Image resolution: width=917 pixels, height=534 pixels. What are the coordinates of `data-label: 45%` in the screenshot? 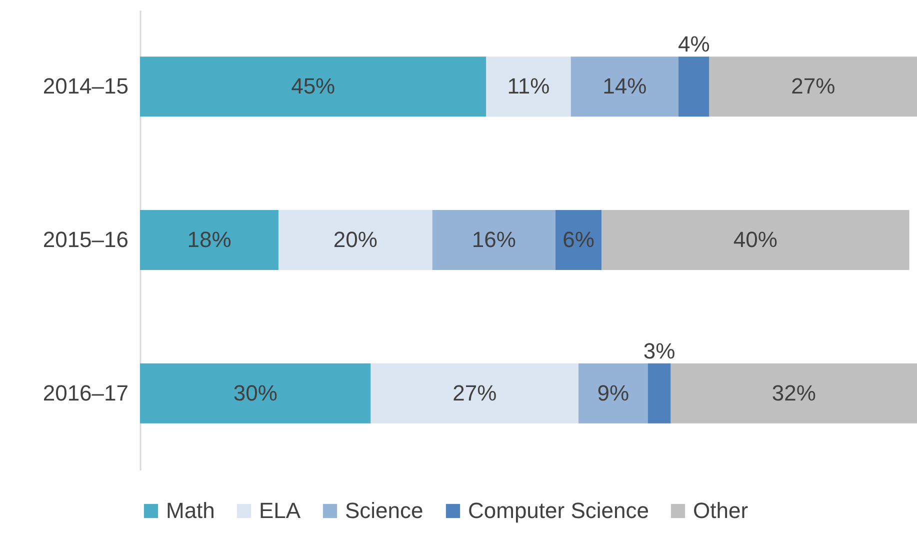 It's located at (313, 86).